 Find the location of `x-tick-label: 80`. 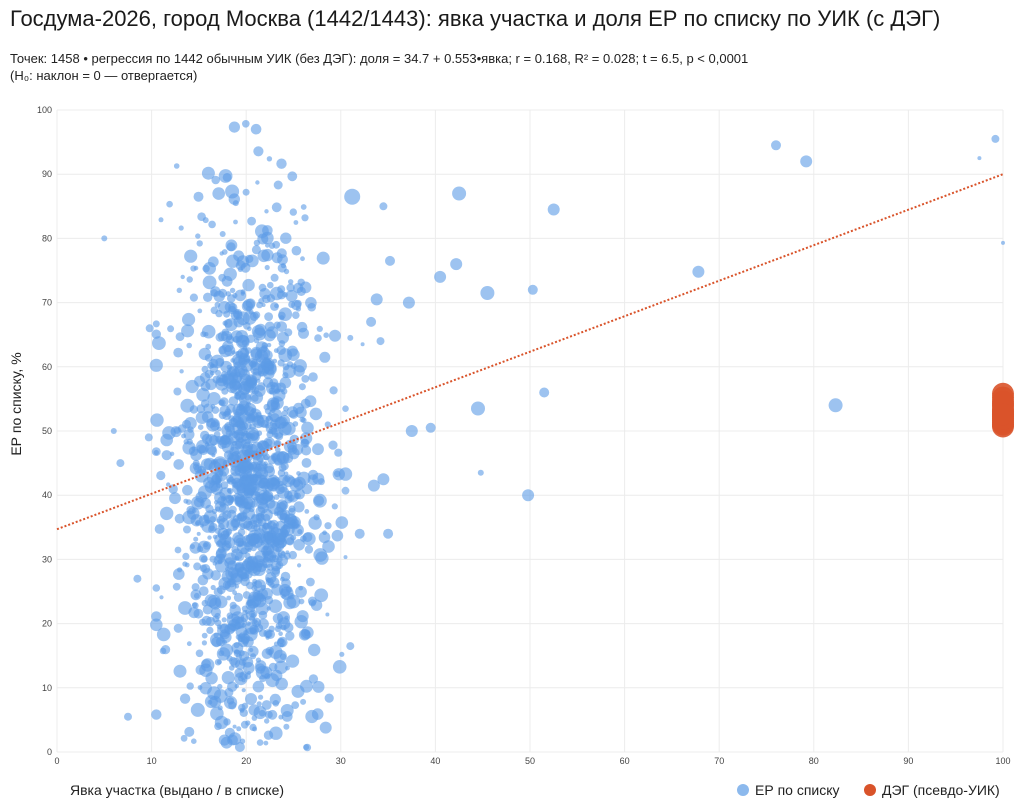

x-tick-label: 80 is located at coordinates (814, 761).